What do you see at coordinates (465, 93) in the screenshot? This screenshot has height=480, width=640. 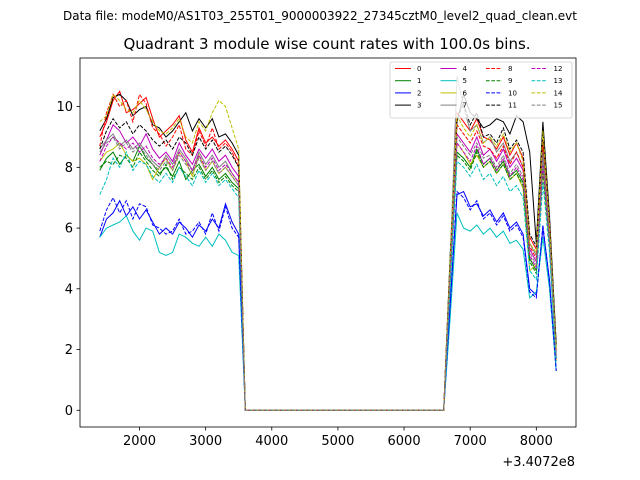 I see `legend-label-6: 6` at bounding box center [465, 93].